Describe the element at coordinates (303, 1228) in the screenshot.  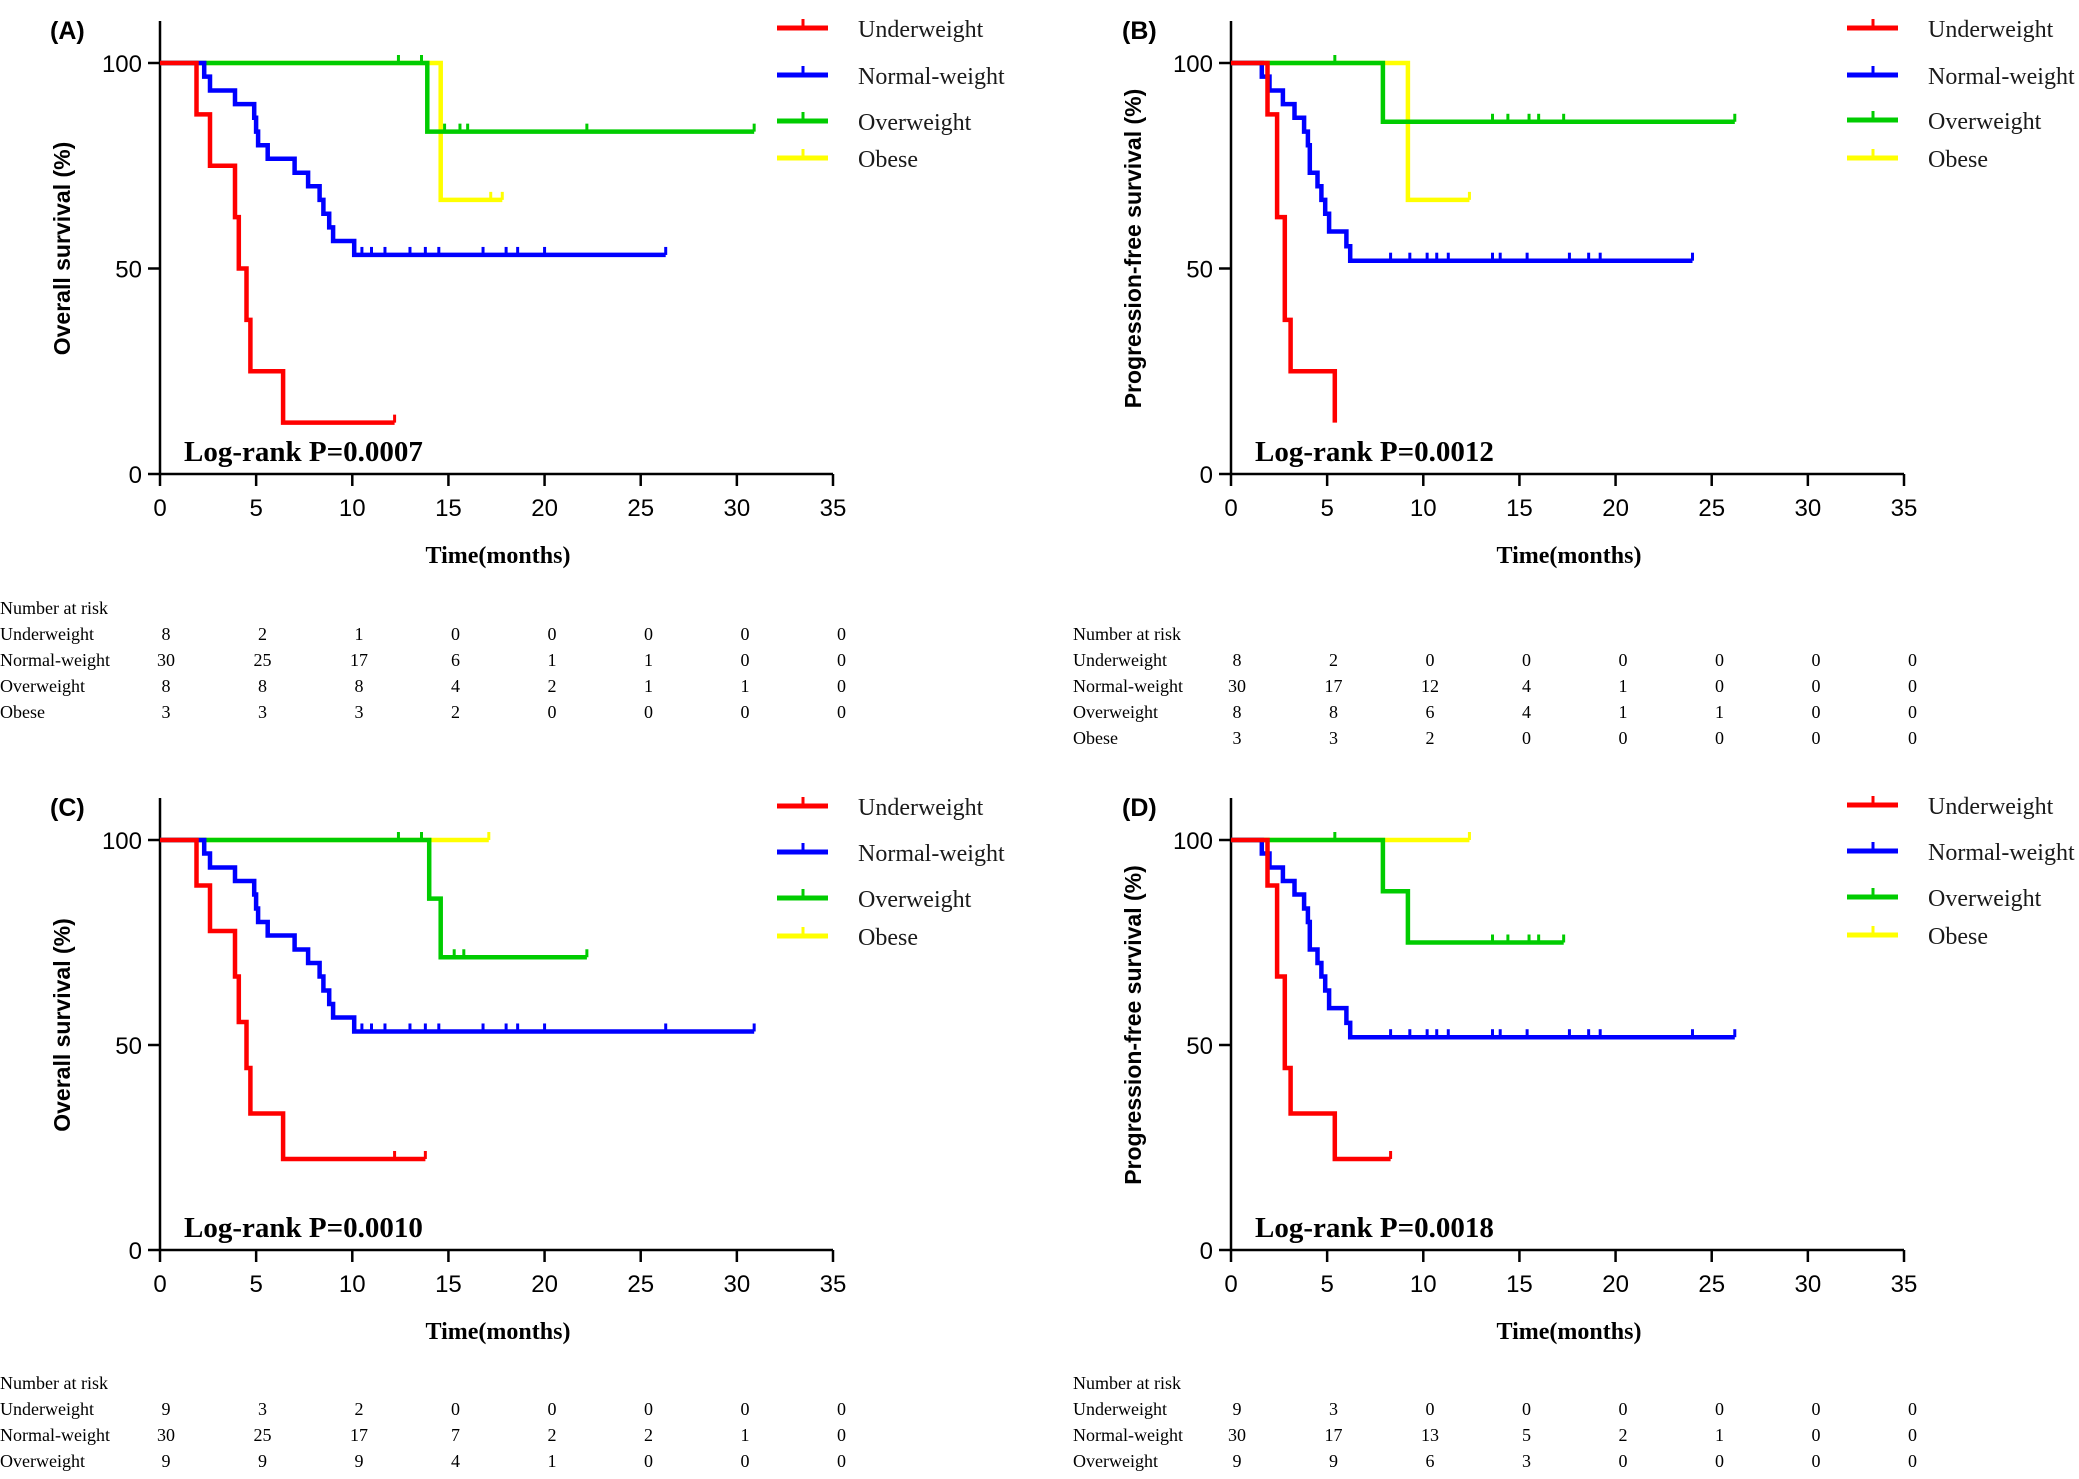
I see `log-rank-annotation: Log-rank P=0.0010` at that location.